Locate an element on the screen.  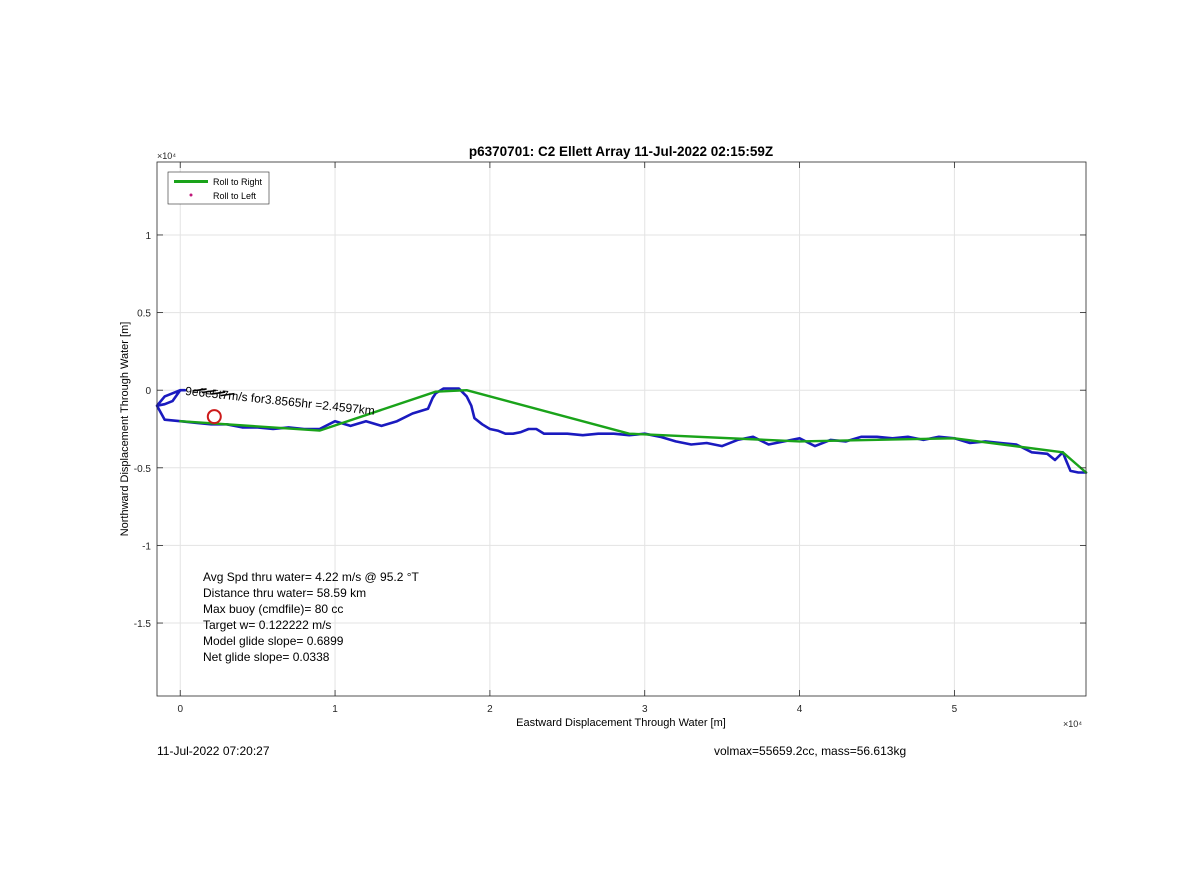
legend: Roll to Right Roll to Left is located at coordinates (218, 188).